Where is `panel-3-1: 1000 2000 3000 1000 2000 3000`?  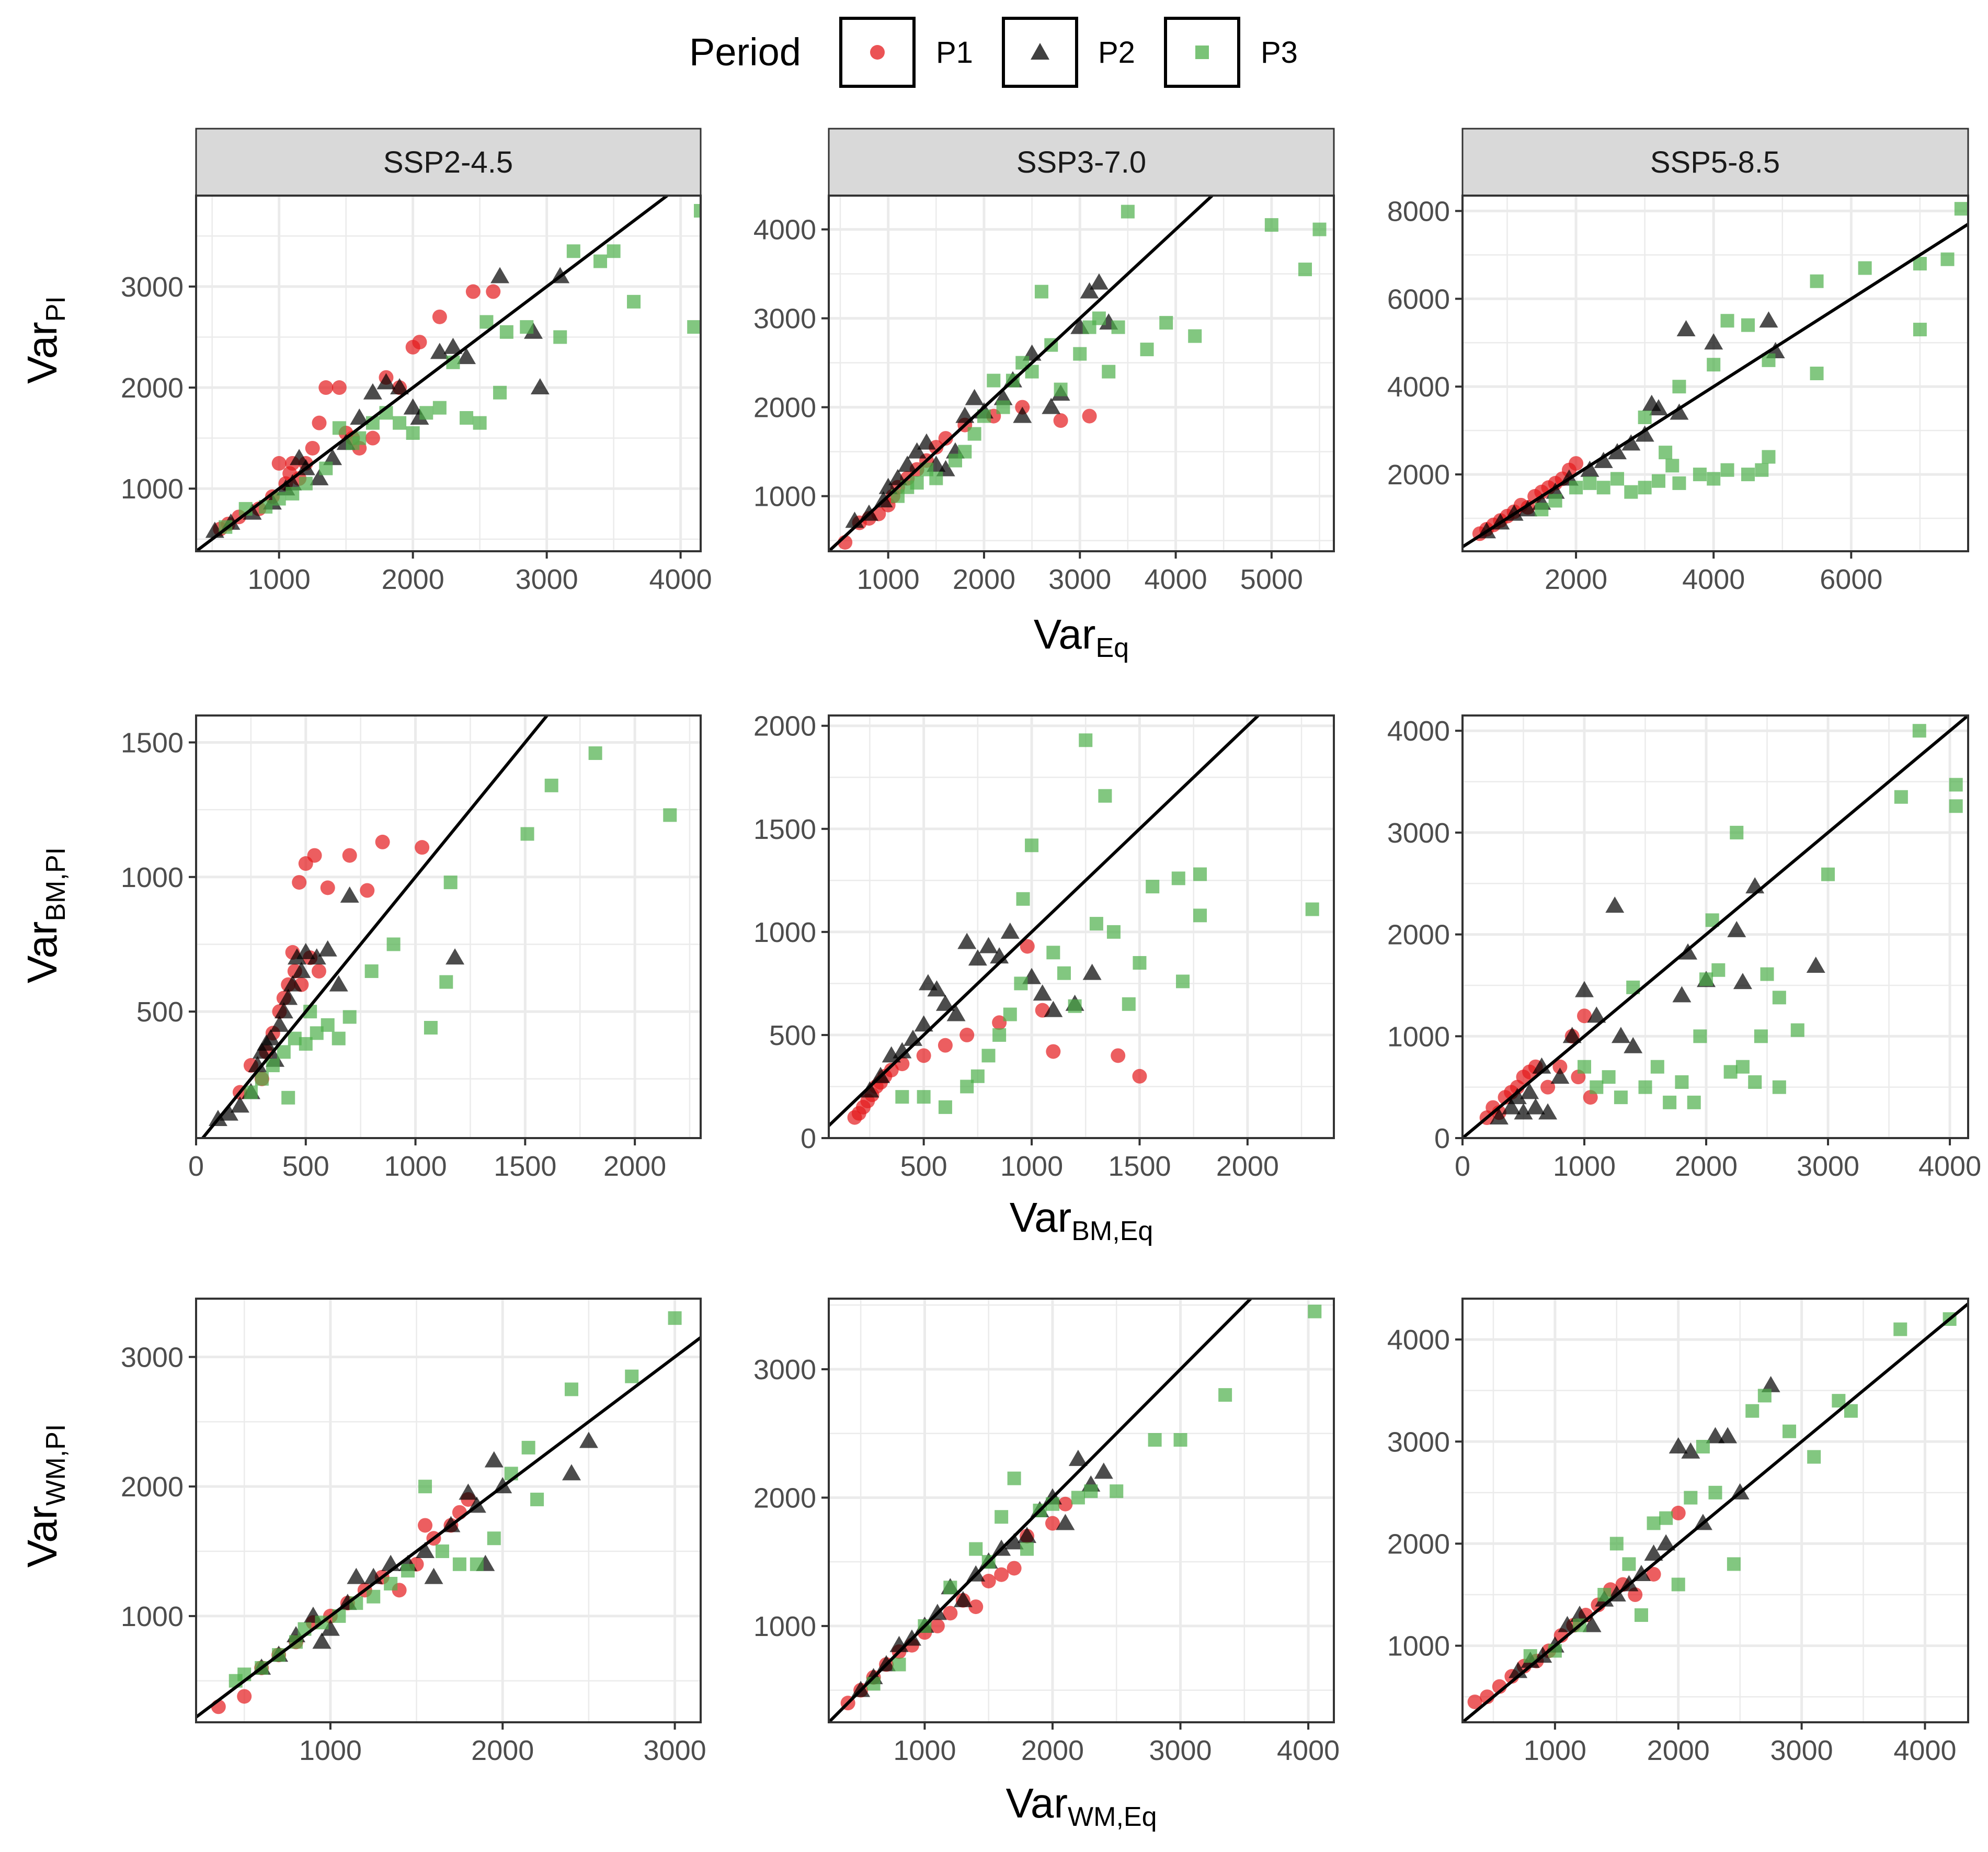
panel-3-1: 1000 2000 3000 1000 2000 3000 is located at coordinates (413, 1532).